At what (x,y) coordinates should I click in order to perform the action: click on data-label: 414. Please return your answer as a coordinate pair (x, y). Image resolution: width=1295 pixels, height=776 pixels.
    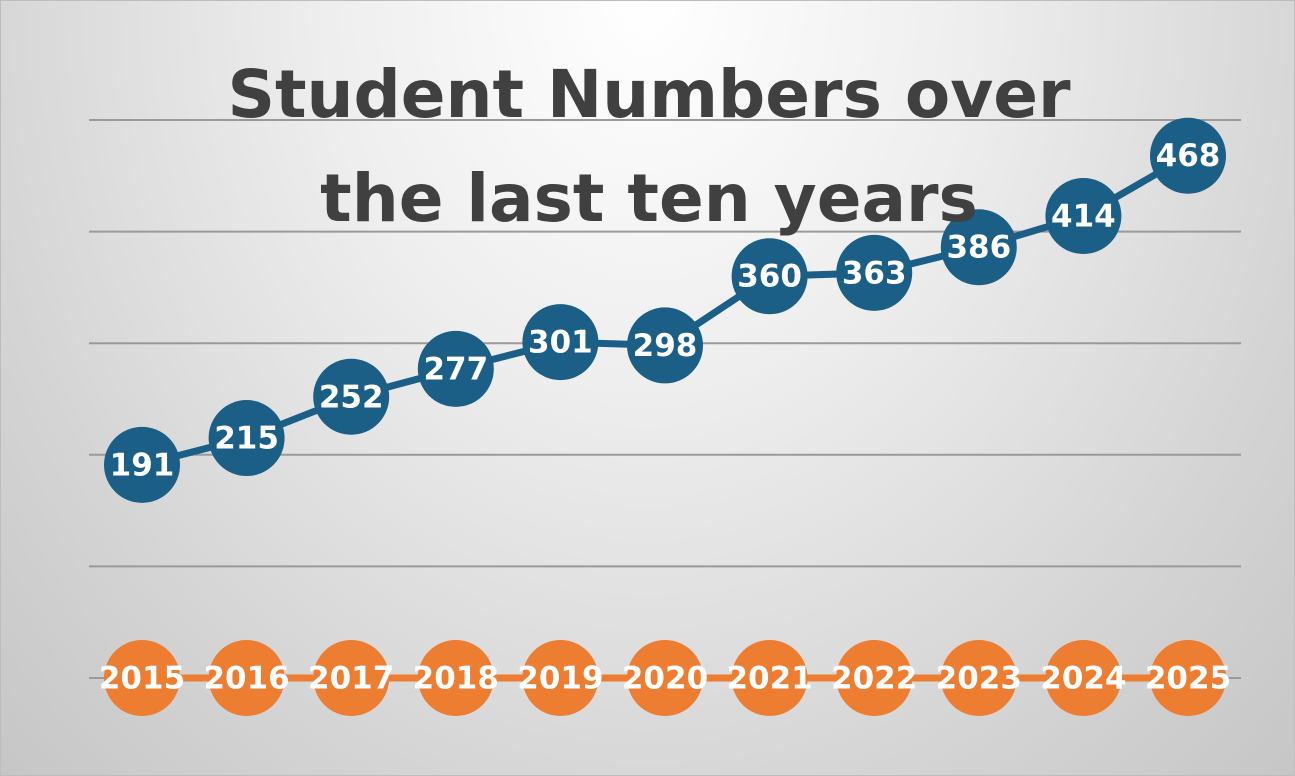
    Looking at the image, I should click on (1083, 216).